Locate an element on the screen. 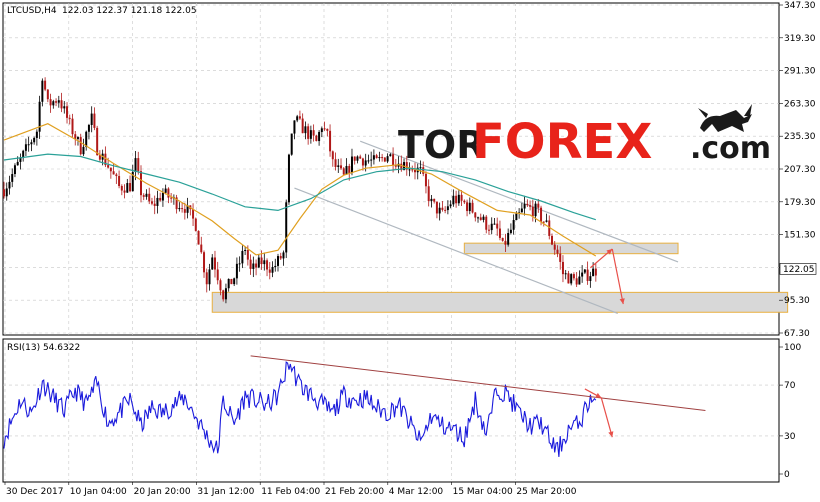  time-tick-label: 4 Mar 12:00 is located at coordinates (416, 492).